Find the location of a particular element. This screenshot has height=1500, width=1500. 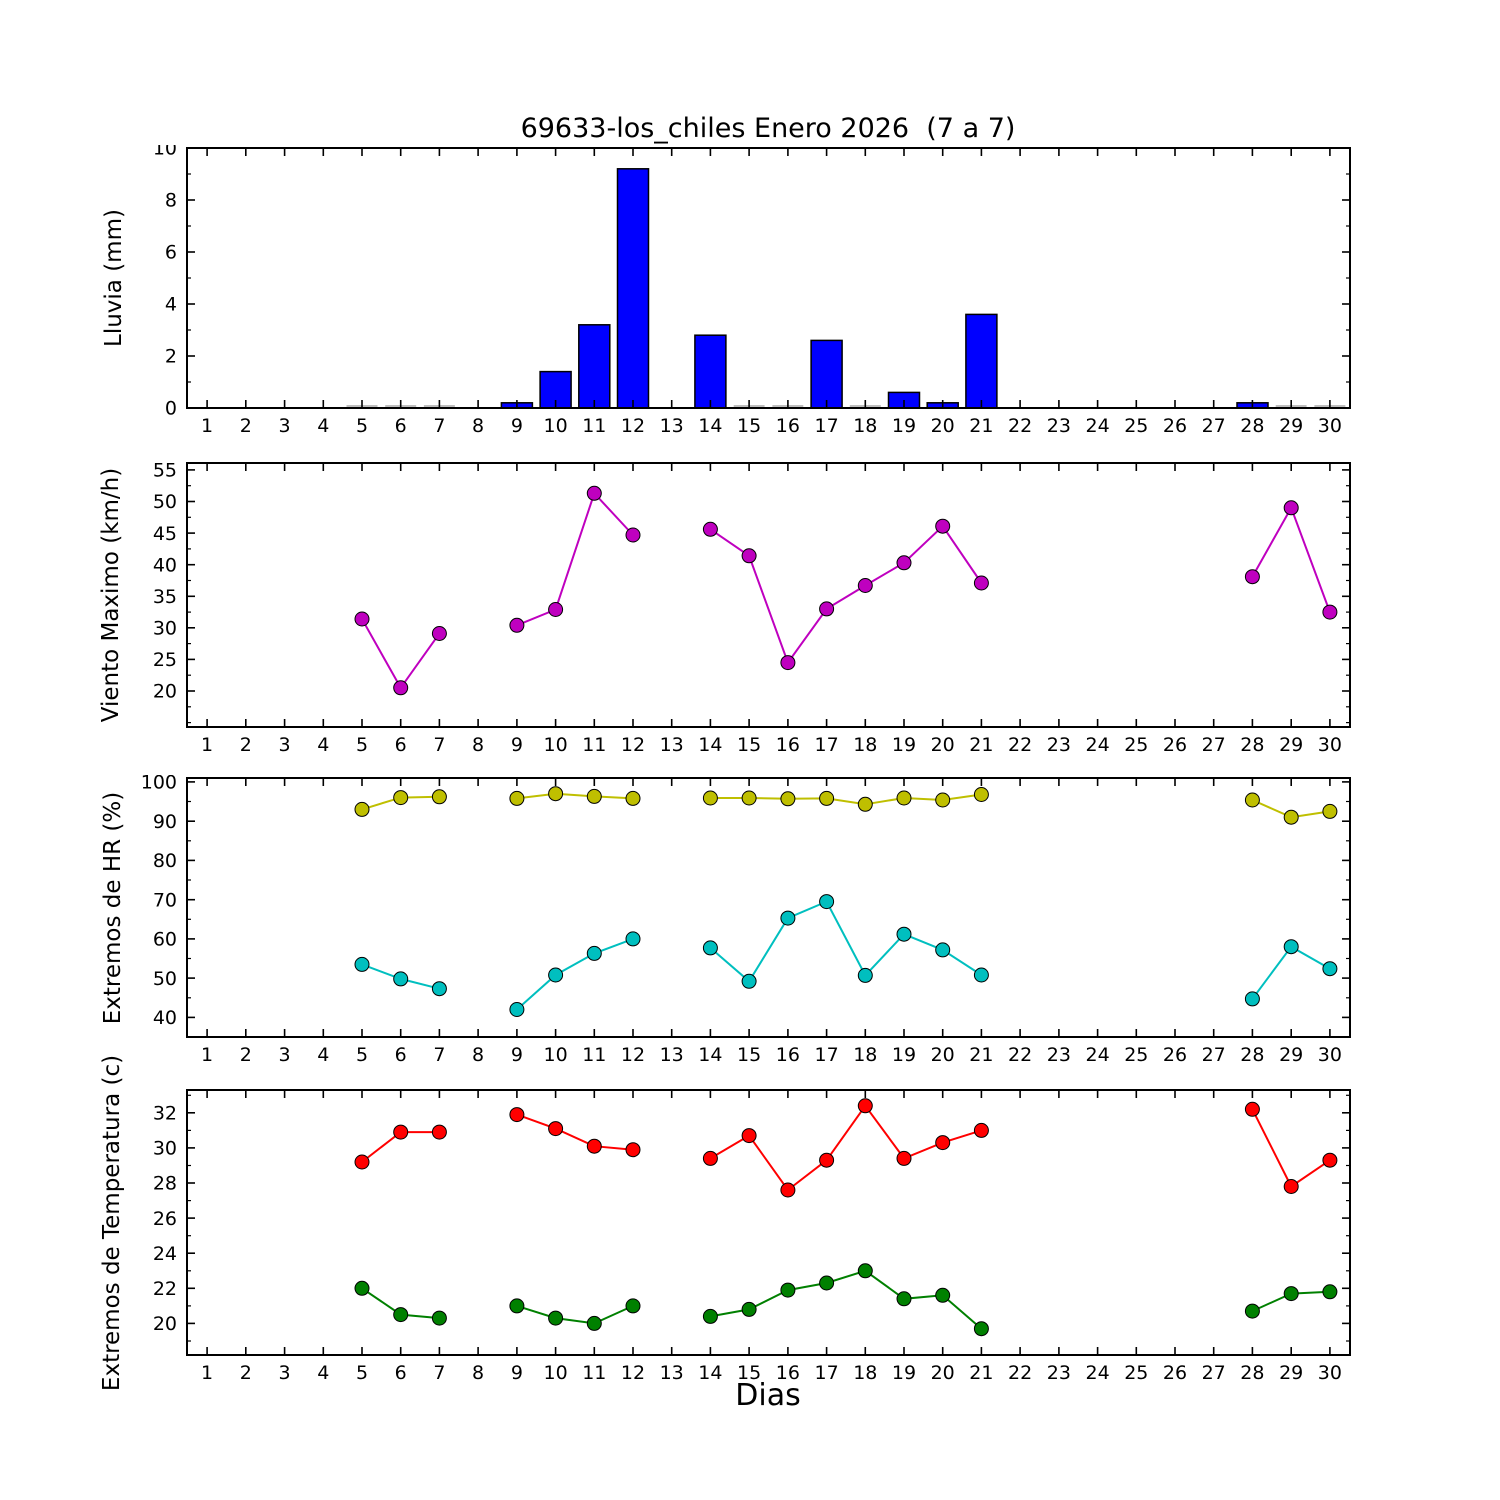

line-temp_min is located at coordinates (575, 1314).